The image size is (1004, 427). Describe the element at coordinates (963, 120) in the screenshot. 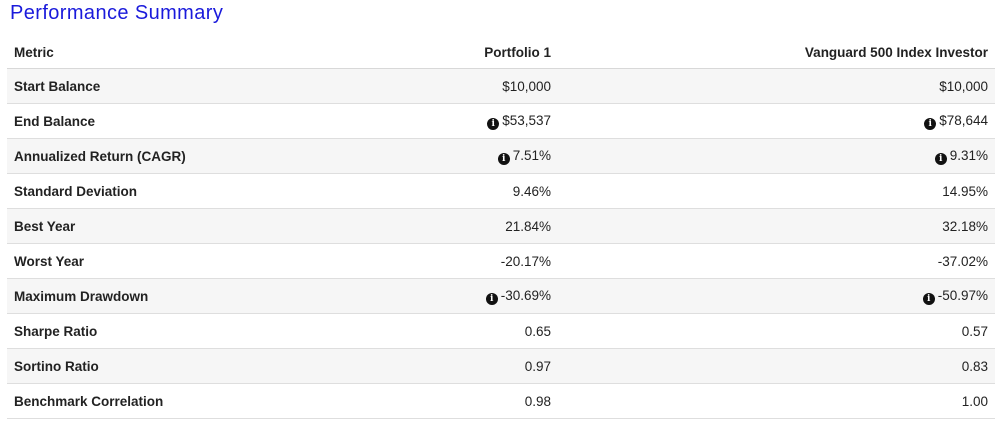

I see `value-text: $78,644` at that location.